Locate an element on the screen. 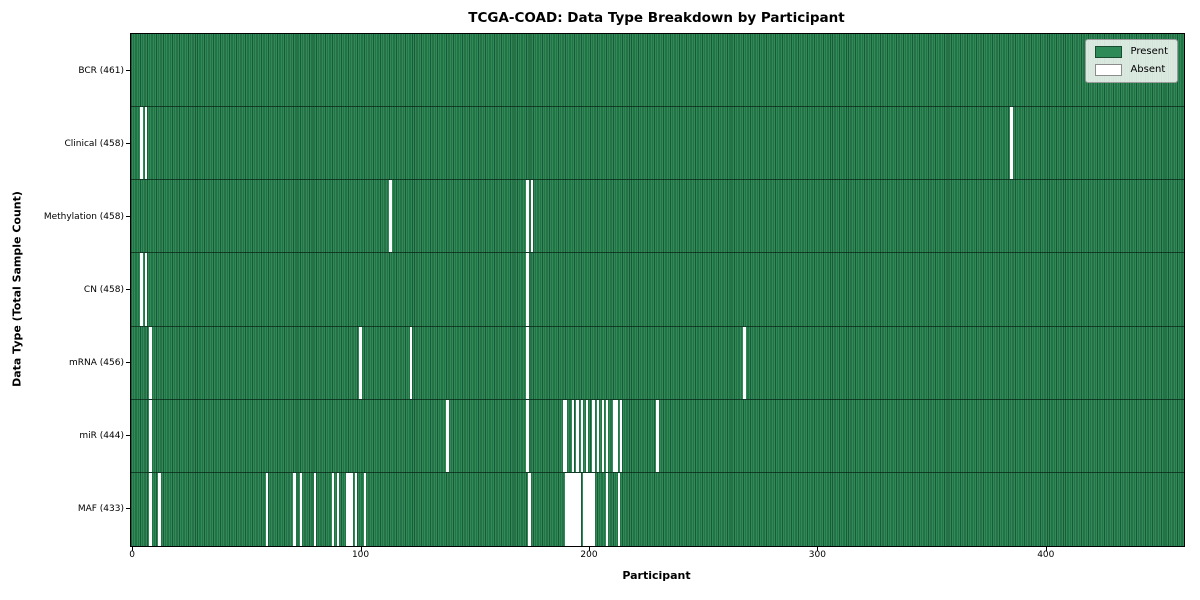 This screenshot has width=1200, height=600. x-tick-label: 400 is located at coordinates (1046, 555).